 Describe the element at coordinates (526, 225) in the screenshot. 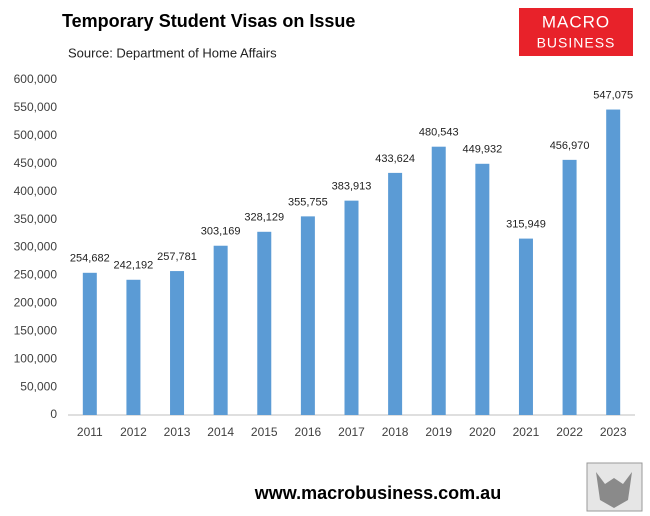

I see `value-label: 315,949` at that location.